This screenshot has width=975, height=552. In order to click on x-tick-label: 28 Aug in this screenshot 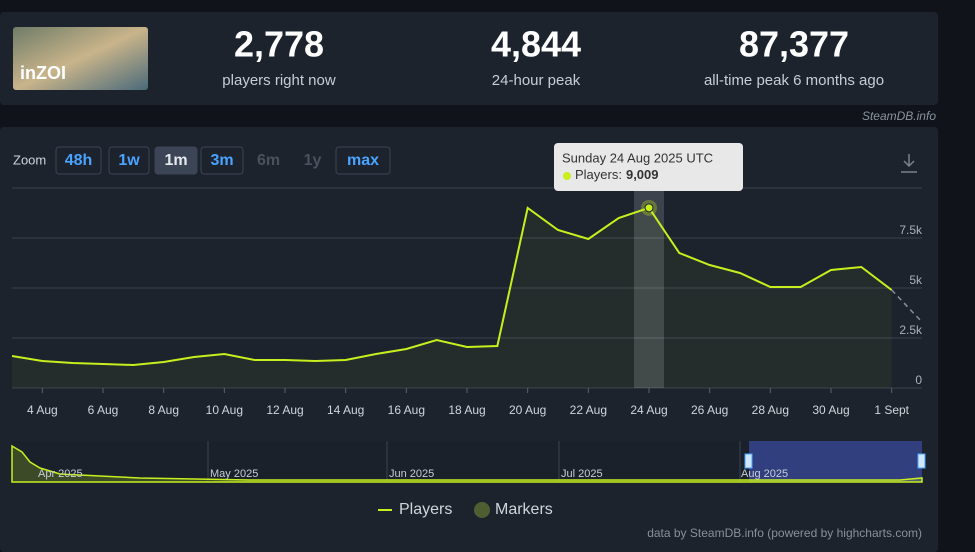, I will do `click(770, 410)`.